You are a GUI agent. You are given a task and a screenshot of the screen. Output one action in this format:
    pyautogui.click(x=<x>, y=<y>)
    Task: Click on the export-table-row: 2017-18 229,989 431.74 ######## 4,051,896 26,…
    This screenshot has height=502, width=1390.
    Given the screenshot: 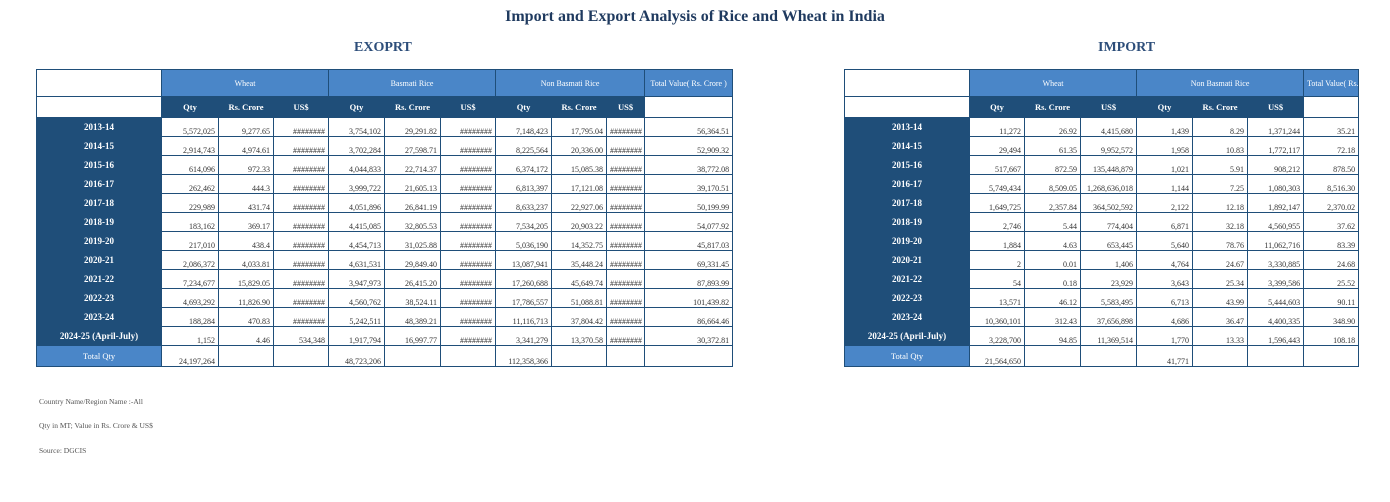 What is the action you would take?
    pyautogui.click(x=385, y=203)
    